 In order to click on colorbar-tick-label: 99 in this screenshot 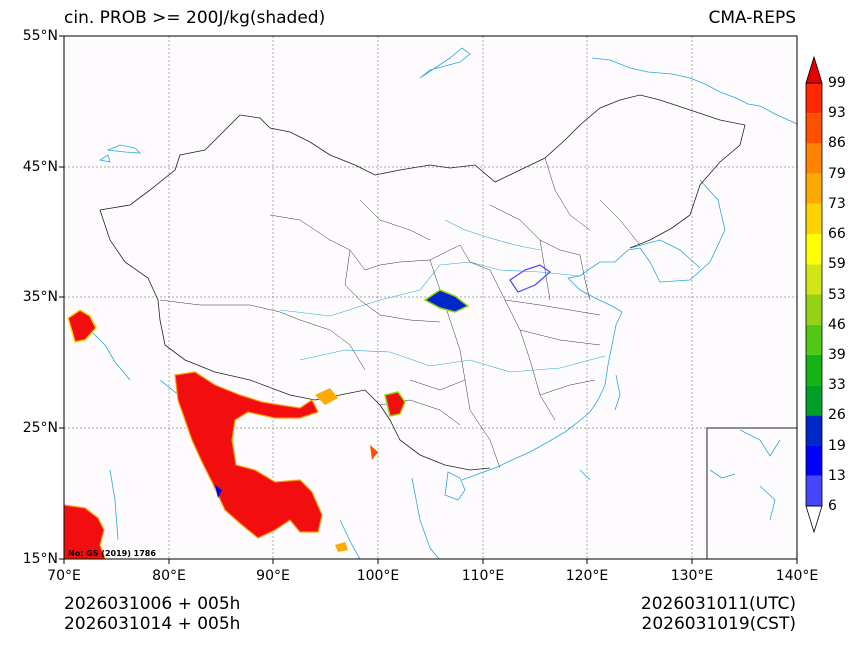, I will do `click(837, 83)`.